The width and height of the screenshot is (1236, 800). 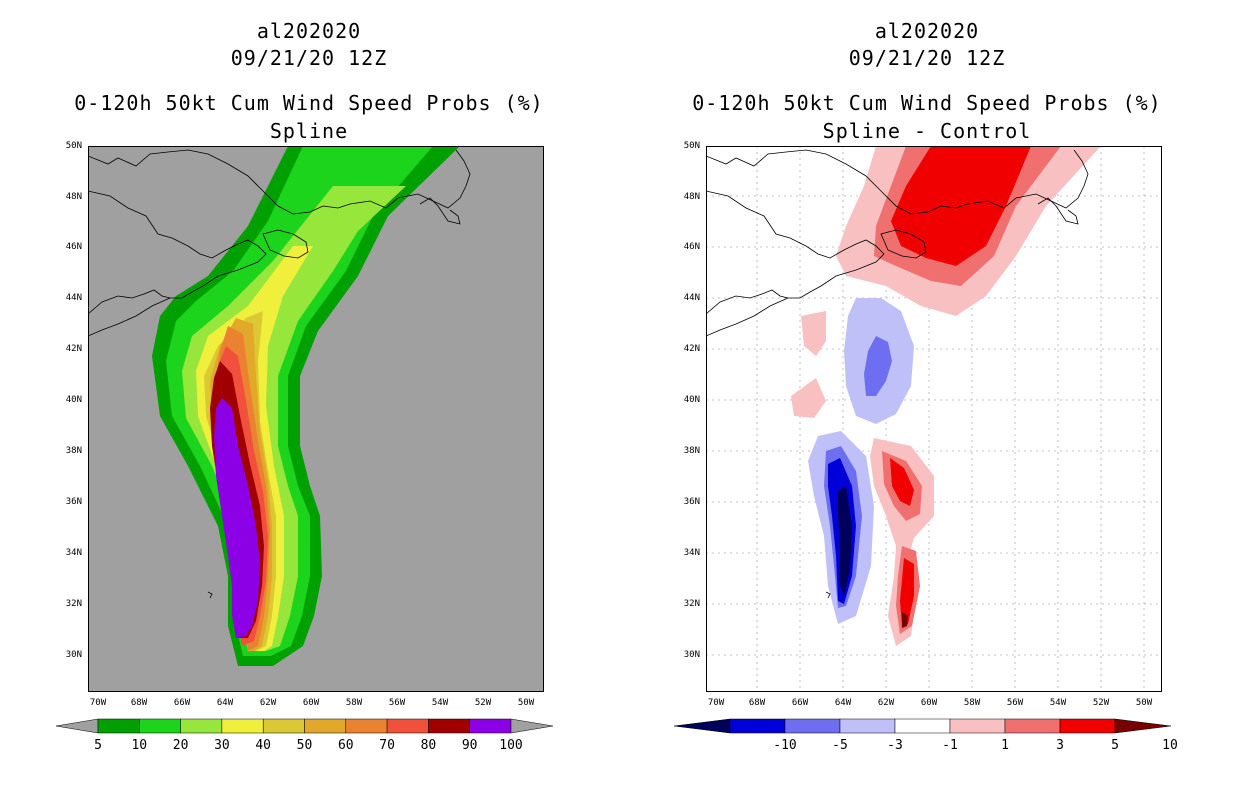 What do you see at coordinates (840, 745) in the screenshot?
I see `colorbar-label: -5` at bounding box center [840, 745].